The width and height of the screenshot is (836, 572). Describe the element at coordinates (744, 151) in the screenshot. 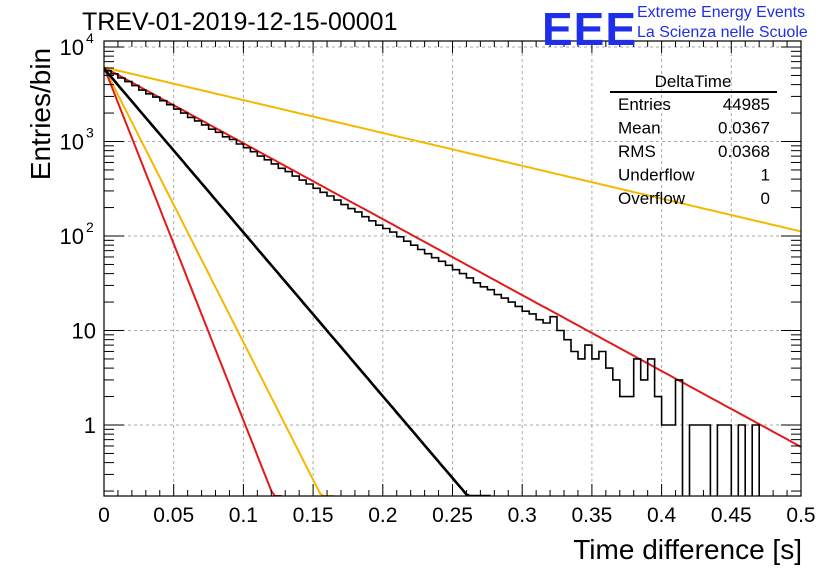

I see `stats-value: 0.0368` at that location.